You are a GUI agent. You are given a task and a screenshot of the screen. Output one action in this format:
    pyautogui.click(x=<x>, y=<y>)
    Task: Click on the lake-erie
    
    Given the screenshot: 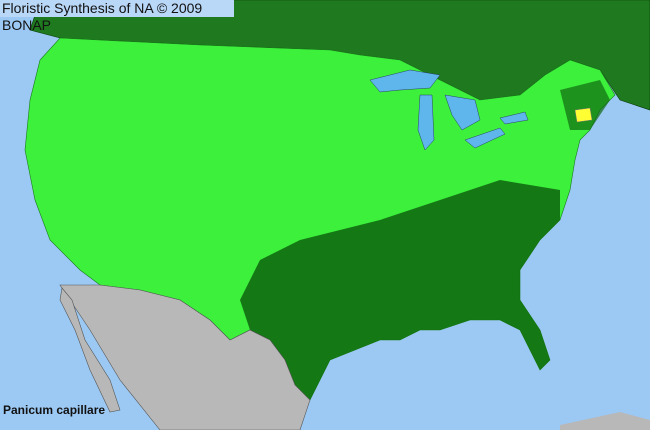 What is the action you would take?
    pyautogui.click(x=485, y=138)
    